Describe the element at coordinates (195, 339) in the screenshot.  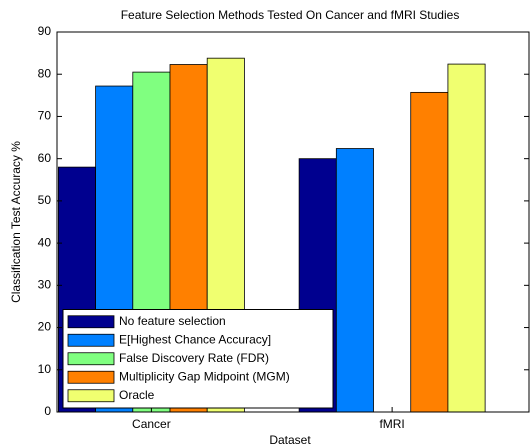
I see `legend-label: E[Highest Chance Accuracy]` at that location.